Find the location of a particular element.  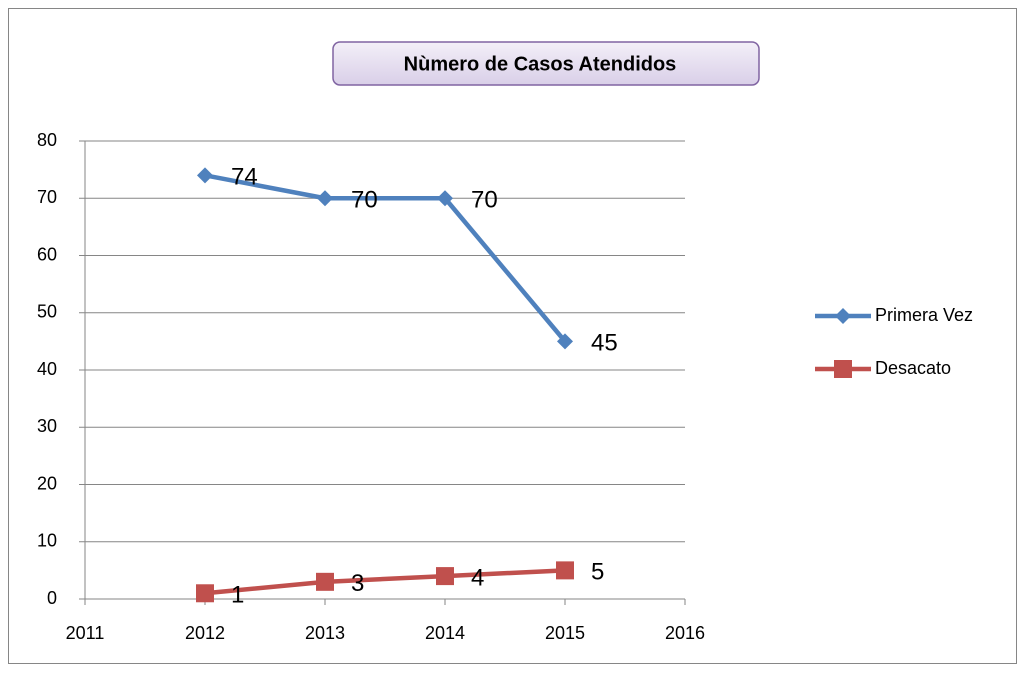

data-label: 4 is located at coordinates (477, 577).